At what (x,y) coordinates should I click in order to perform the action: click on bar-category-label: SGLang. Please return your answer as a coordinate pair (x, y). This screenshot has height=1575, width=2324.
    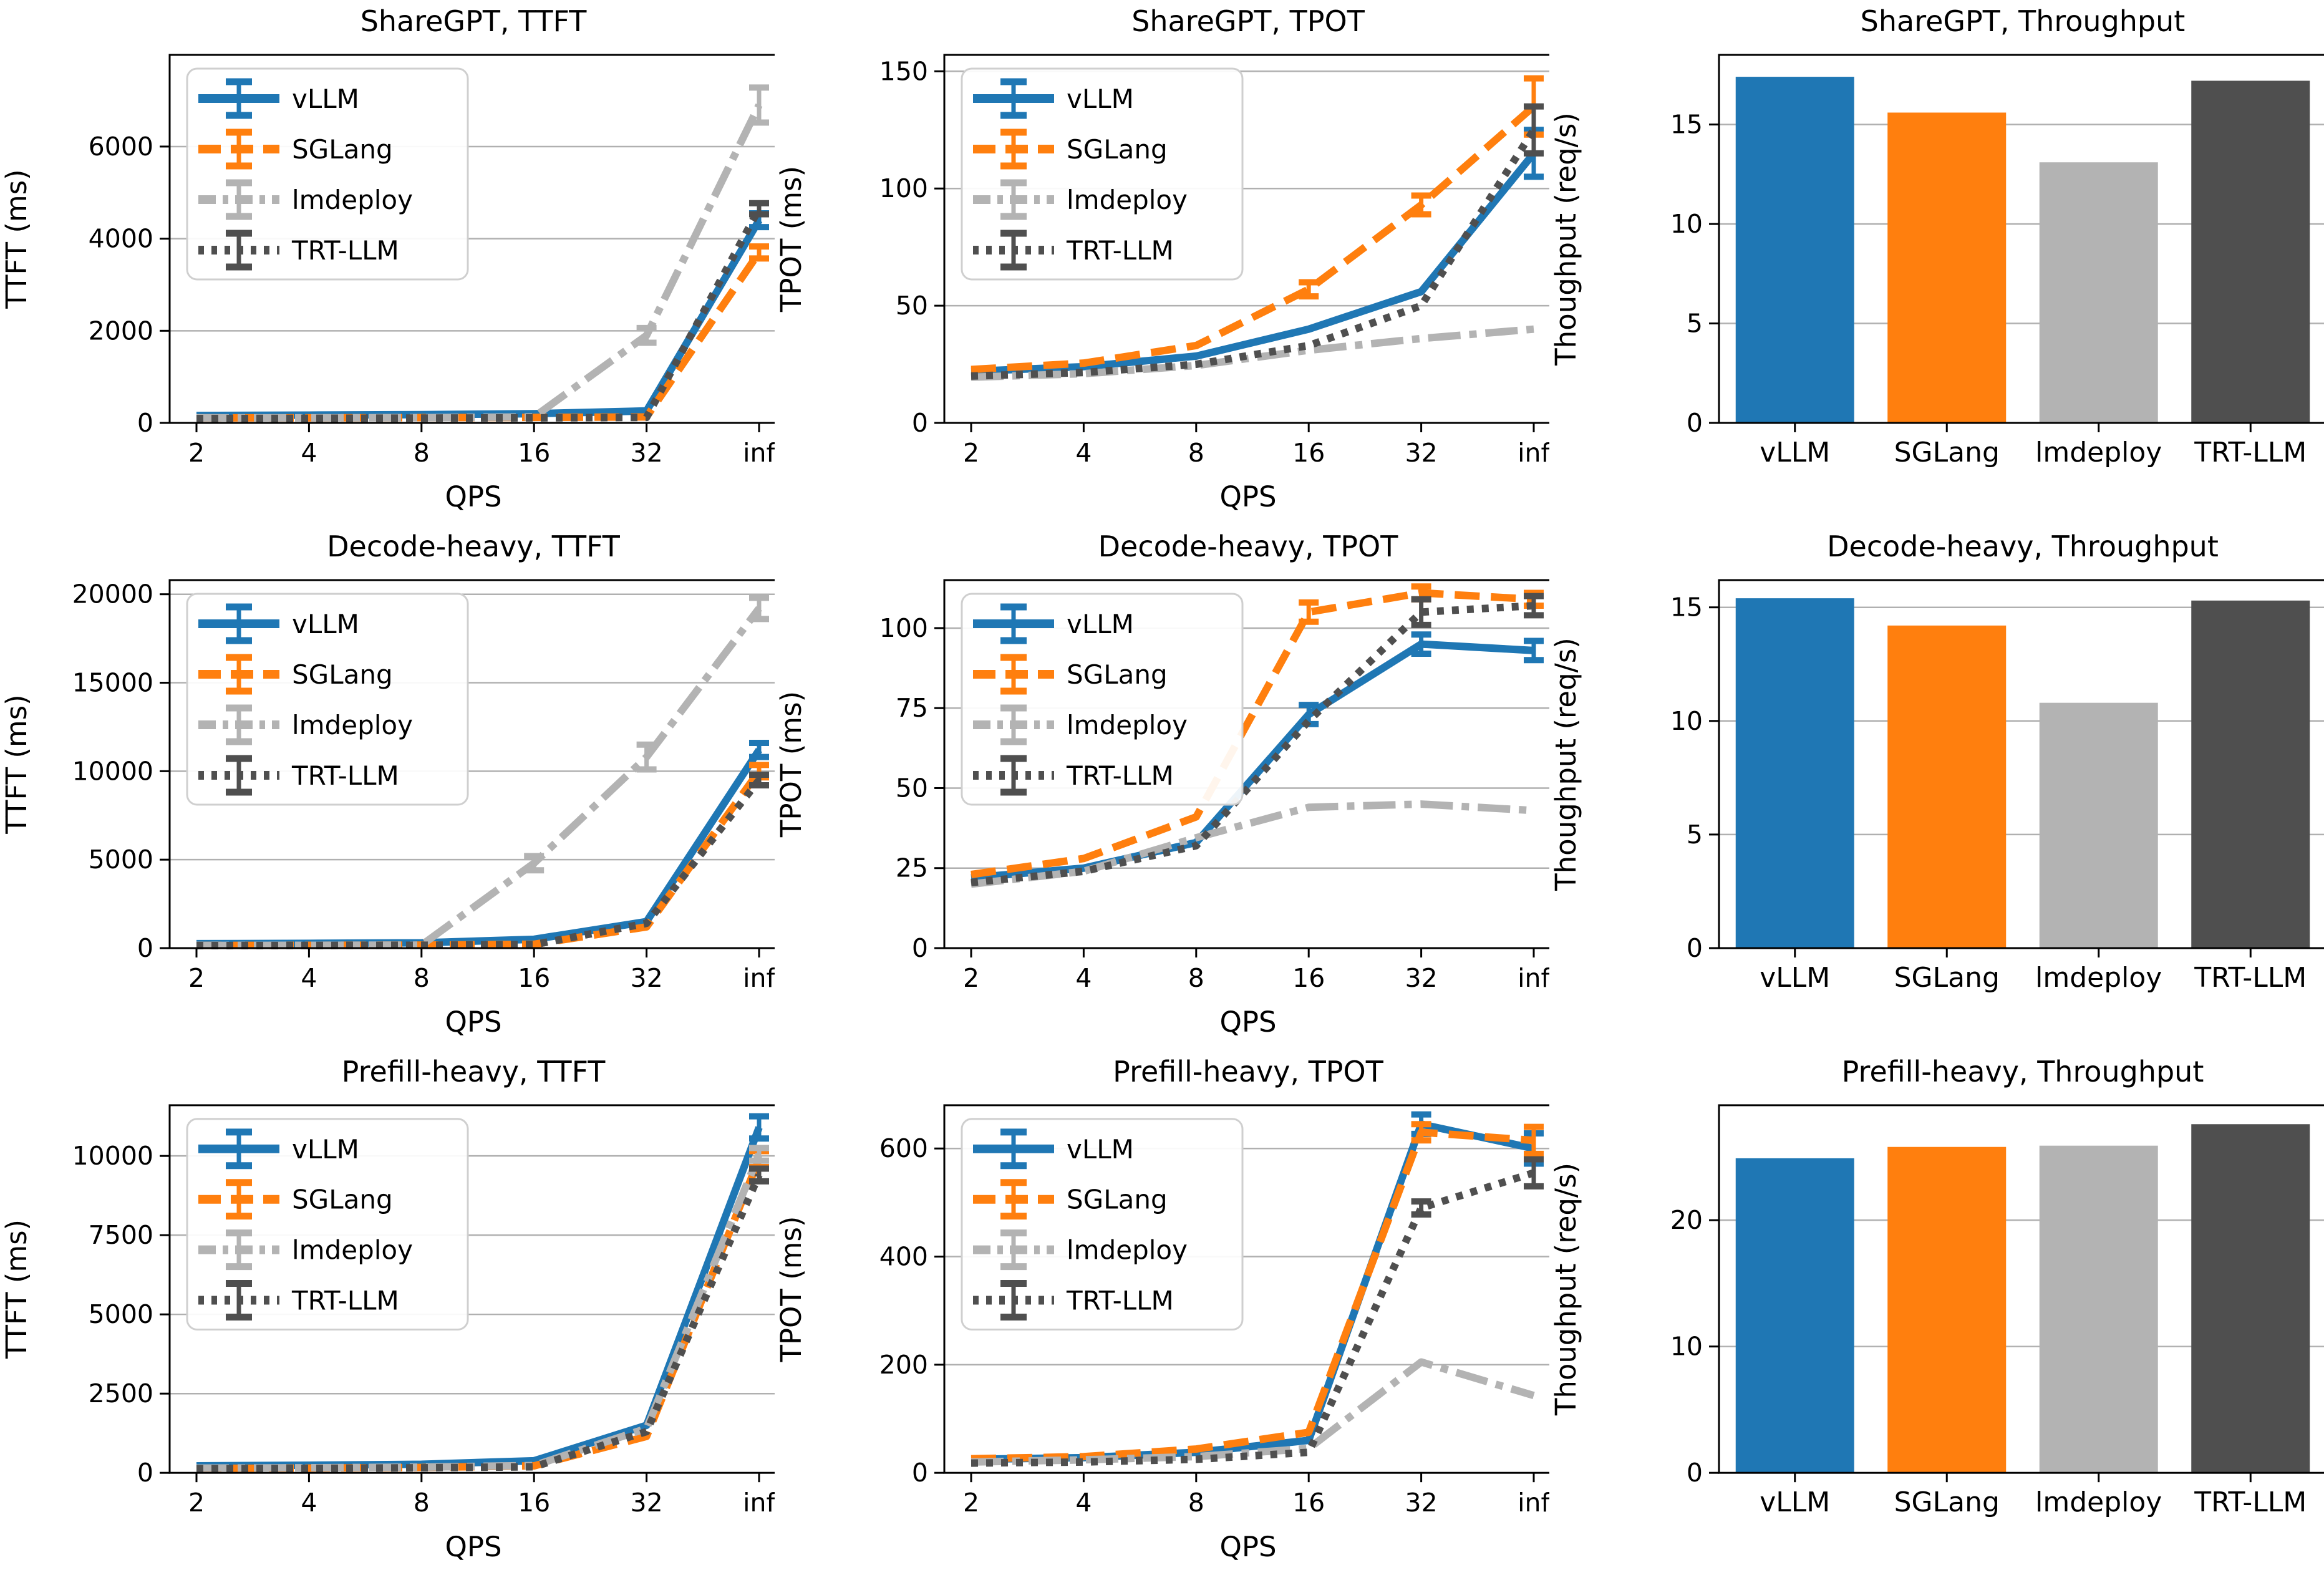
    Looking at the image, I should click on (1947, 1502).